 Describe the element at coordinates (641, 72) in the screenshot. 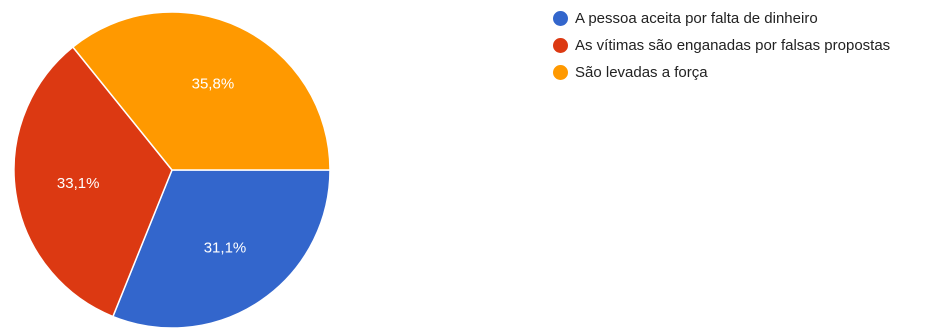

I see `legend-label: São levadas a força` at that location.